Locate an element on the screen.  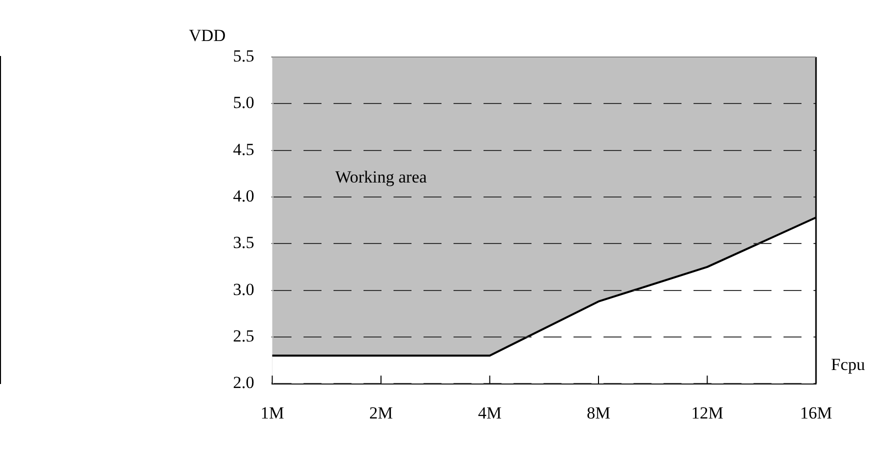
y-tick-label: 5.0 is located at coordinates (243, 102).